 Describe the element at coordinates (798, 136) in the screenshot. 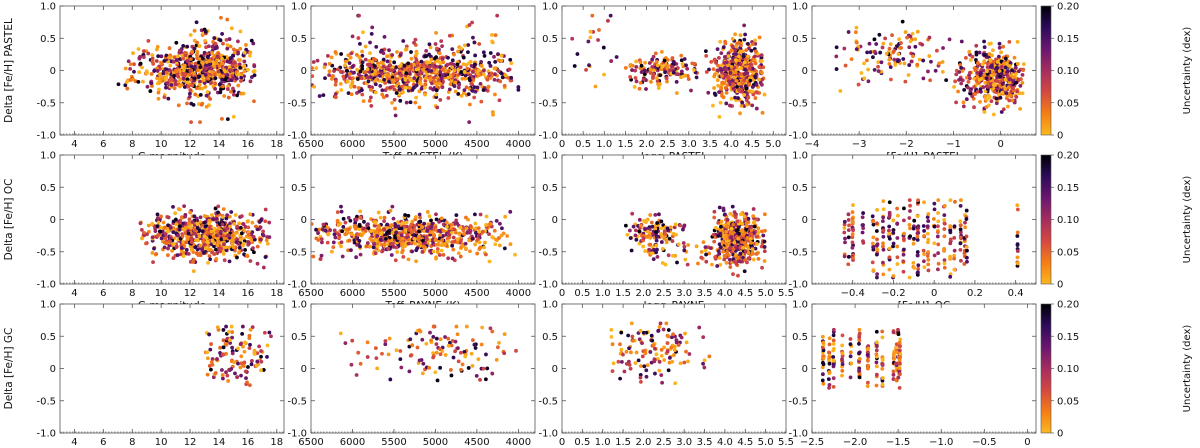

I see `y-tick-label: -1.0` at that location.